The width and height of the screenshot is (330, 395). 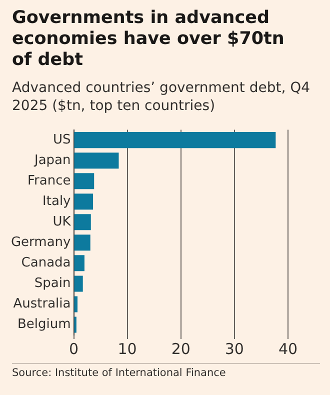 What do you see at coordinates (57, 201) in the screenshot?
I see `y-tick-label: Italy` at bounding box center [57, 201].